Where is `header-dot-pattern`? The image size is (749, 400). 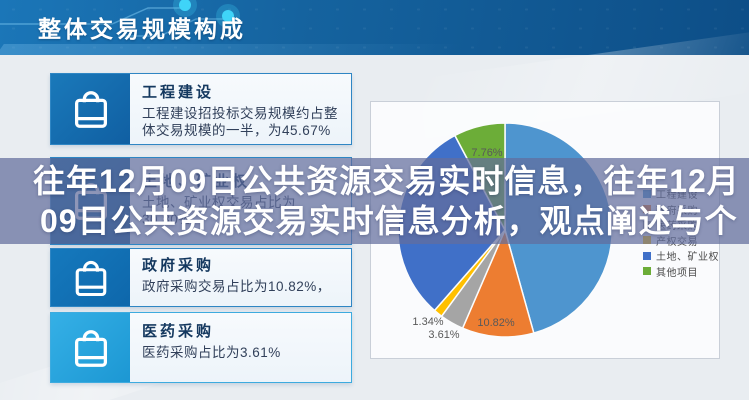
header-dot-pattern is located at coordinates (374, 27).